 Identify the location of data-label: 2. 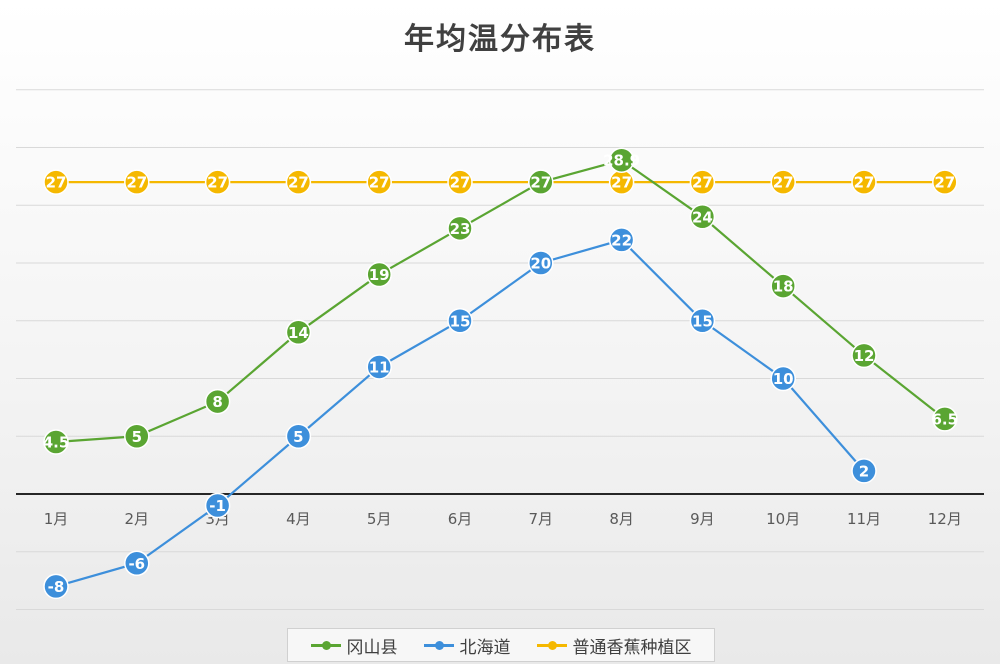
(864, 471).